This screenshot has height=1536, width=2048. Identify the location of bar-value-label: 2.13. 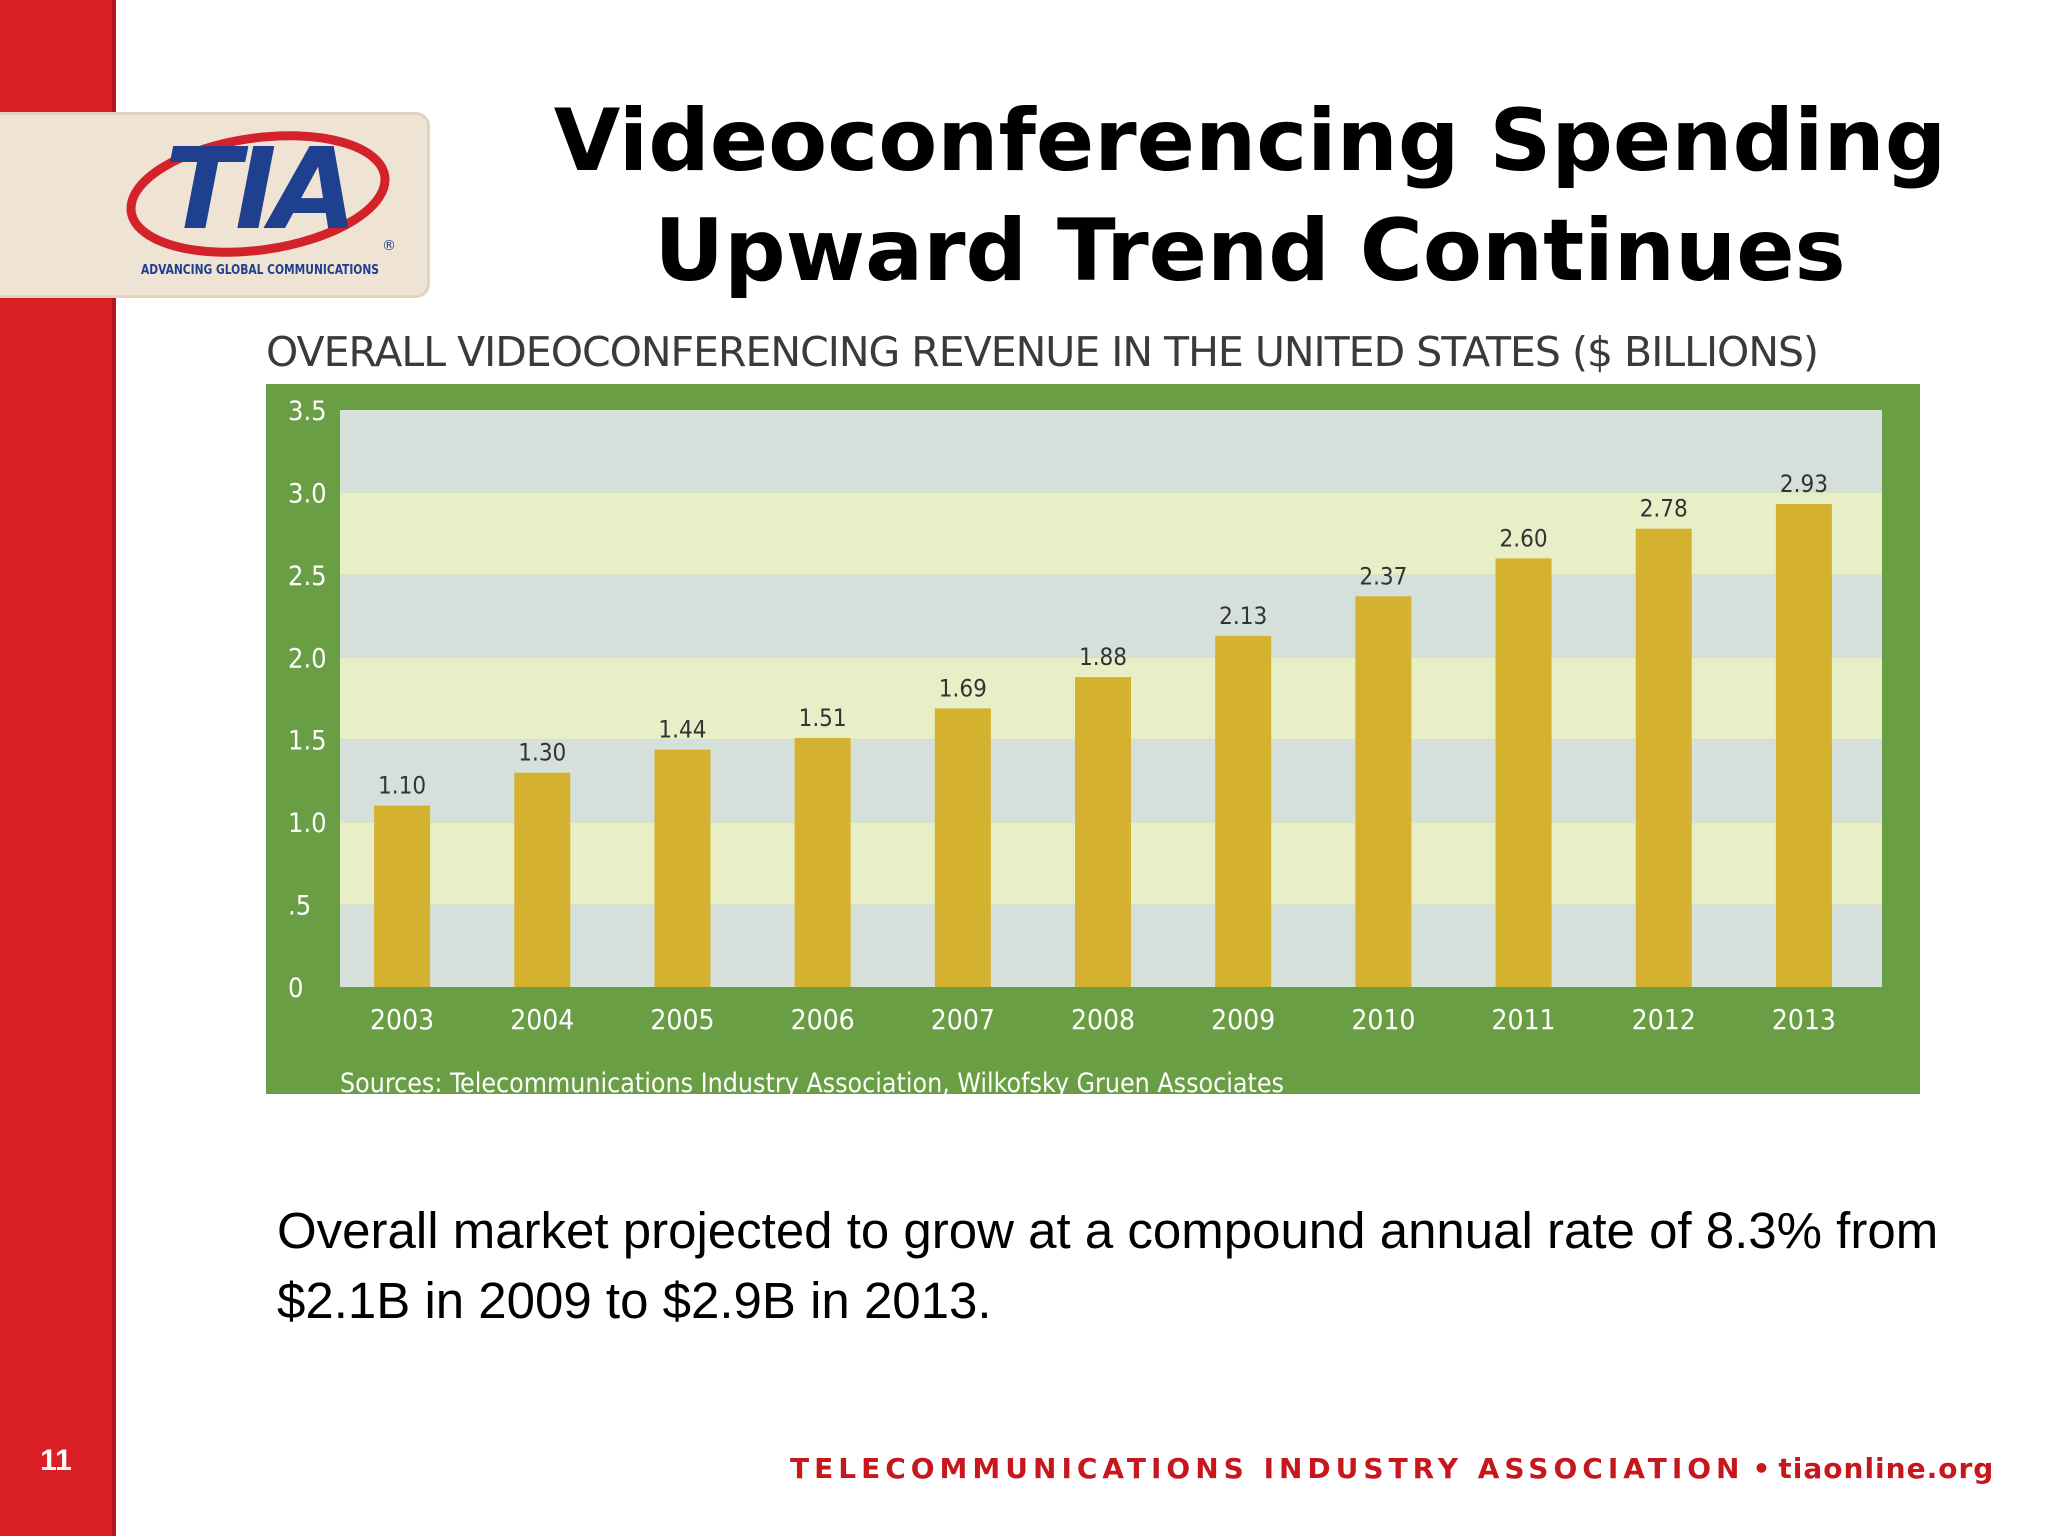
(1243, 616).